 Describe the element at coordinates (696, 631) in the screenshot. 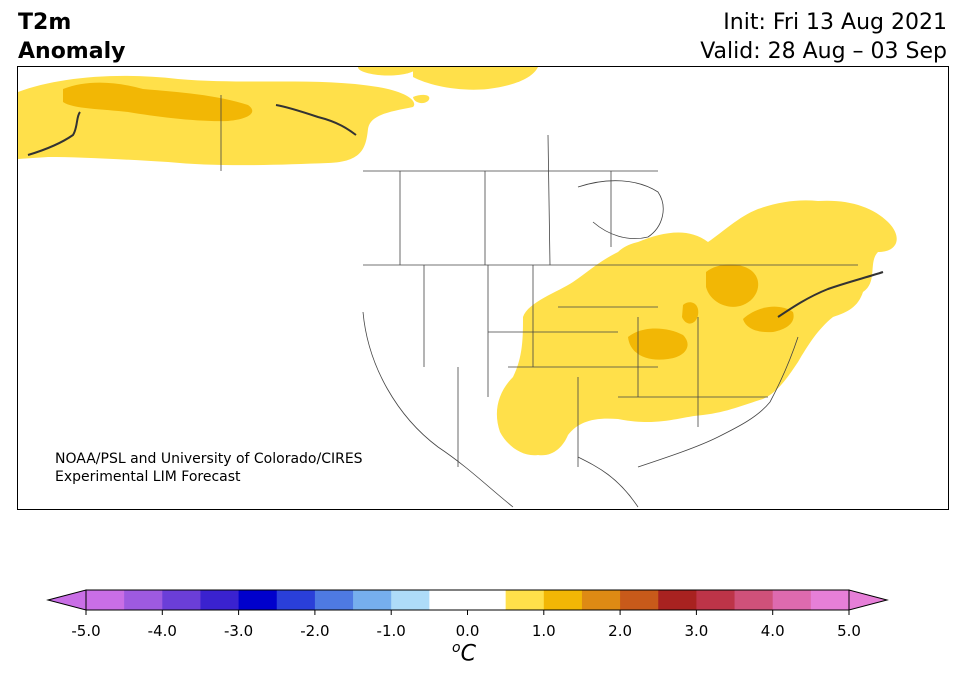

I see `colorbar-tick-label: 3.0` at that location.